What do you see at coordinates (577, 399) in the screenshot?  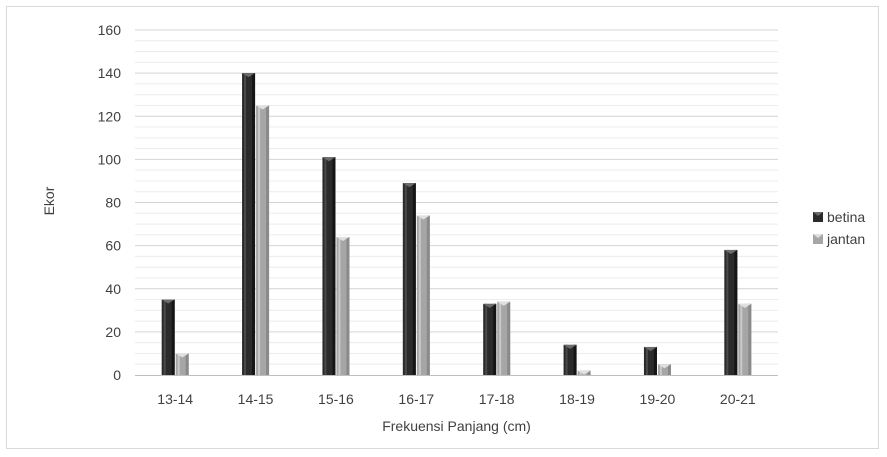 I see `x-tick-label: 18-19` at bounding box center [577, 399].